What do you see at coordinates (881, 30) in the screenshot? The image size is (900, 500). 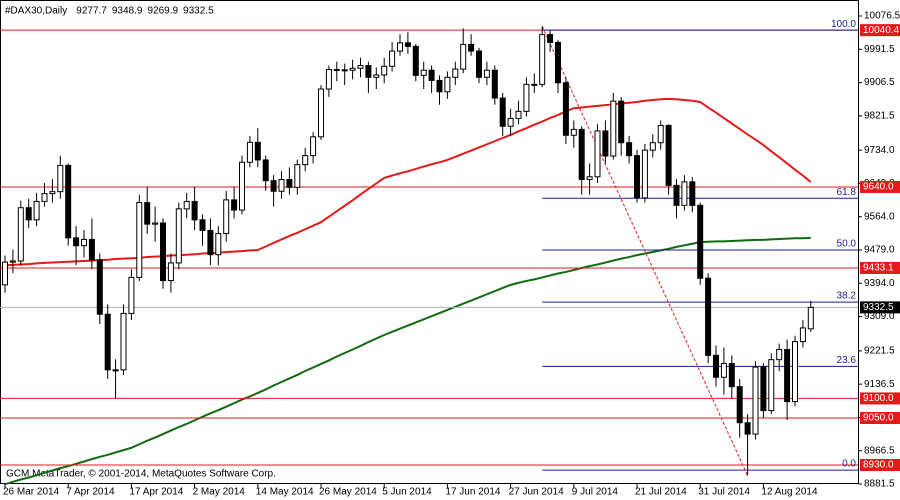 I see `level-label: 10040.4` at bounding box center [881, 30].